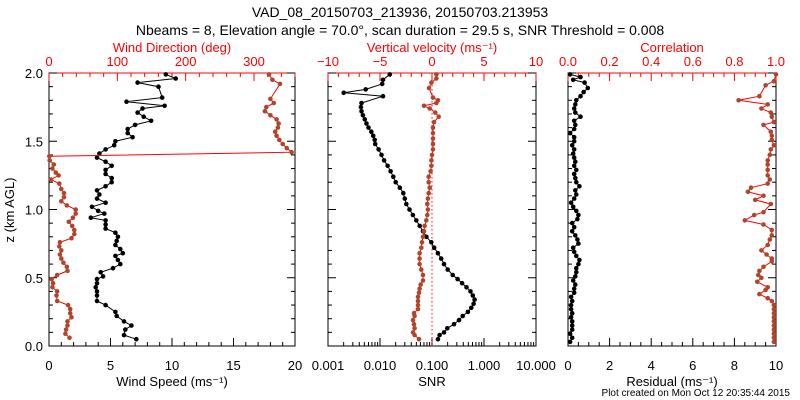 Image resolution: width=800 pixels, height=400 pixels. Describe the element at coordinates (484, 365) in the screenshot. I see `x-tick-label: 1.000` at that location.